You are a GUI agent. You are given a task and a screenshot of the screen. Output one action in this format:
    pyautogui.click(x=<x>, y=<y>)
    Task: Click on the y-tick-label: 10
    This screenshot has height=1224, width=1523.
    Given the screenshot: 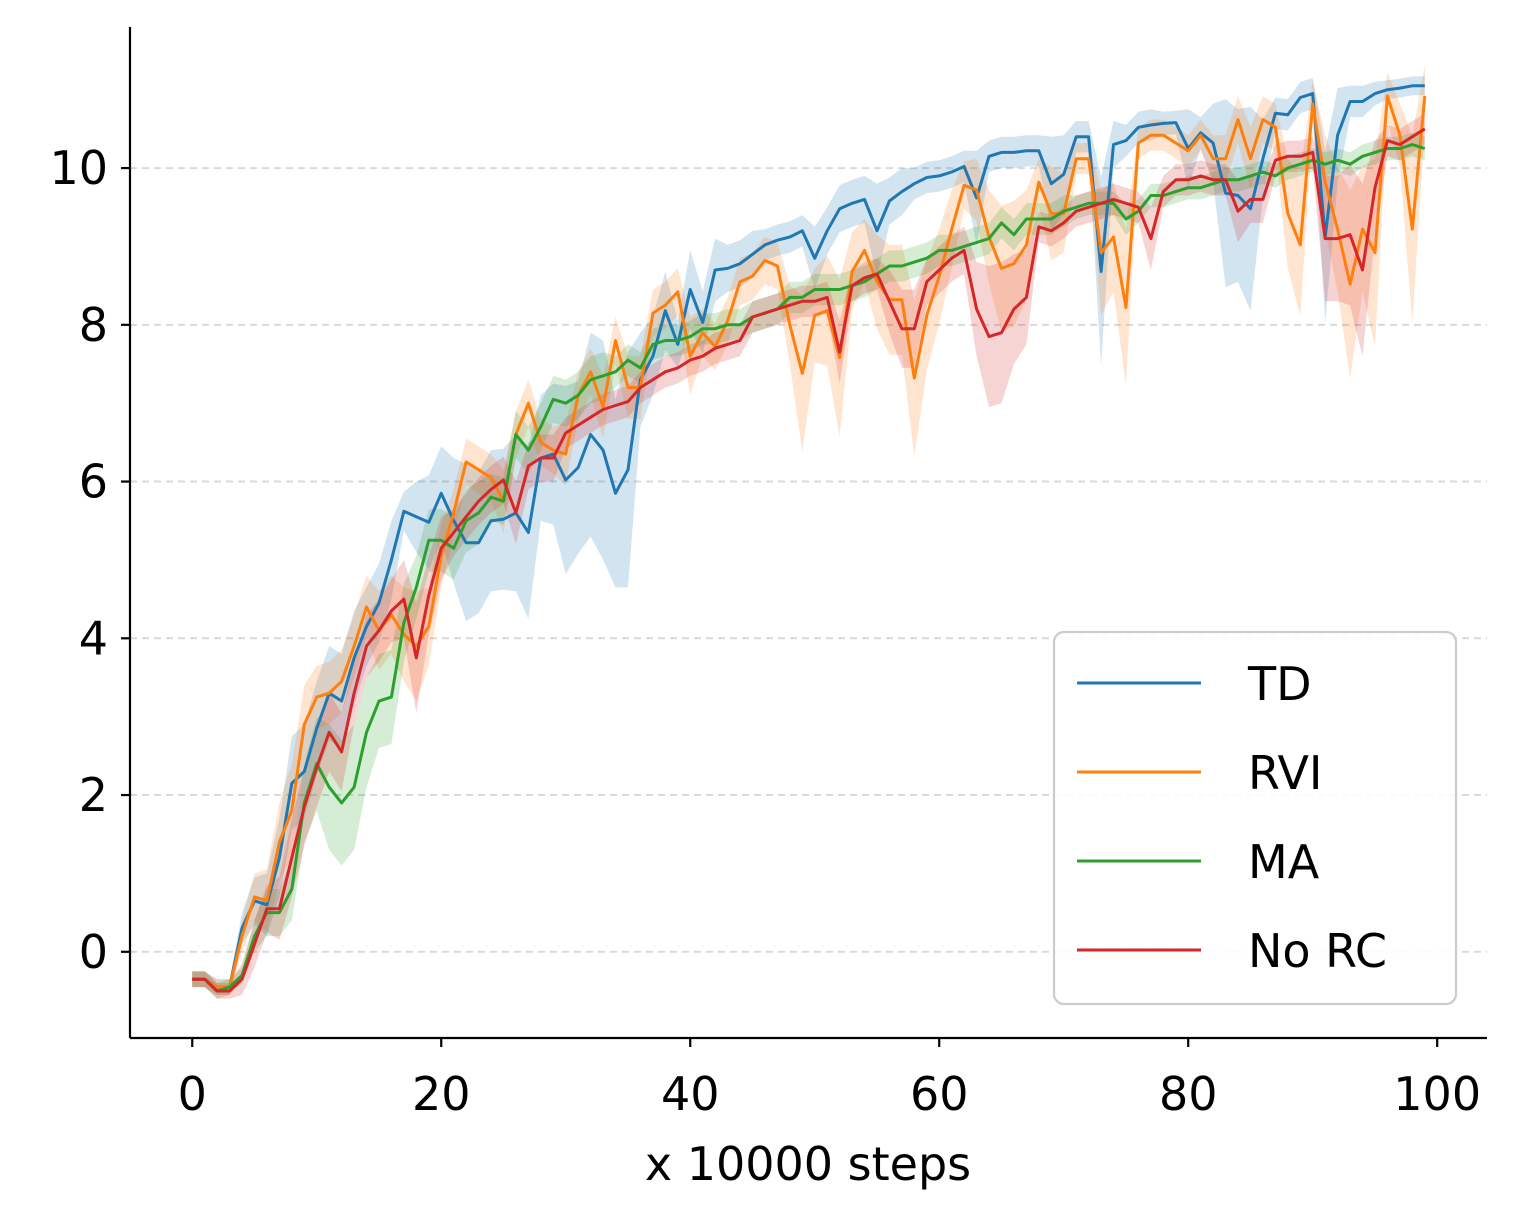 What is the action you would take?
    pyautogui.click(x=78, y=168)
    